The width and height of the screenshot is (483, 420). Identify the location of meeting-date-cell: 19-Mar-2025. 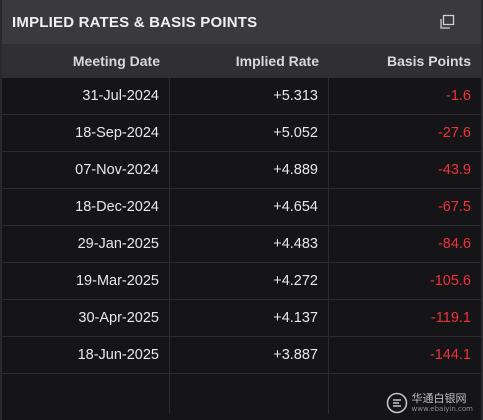
(86, 281).